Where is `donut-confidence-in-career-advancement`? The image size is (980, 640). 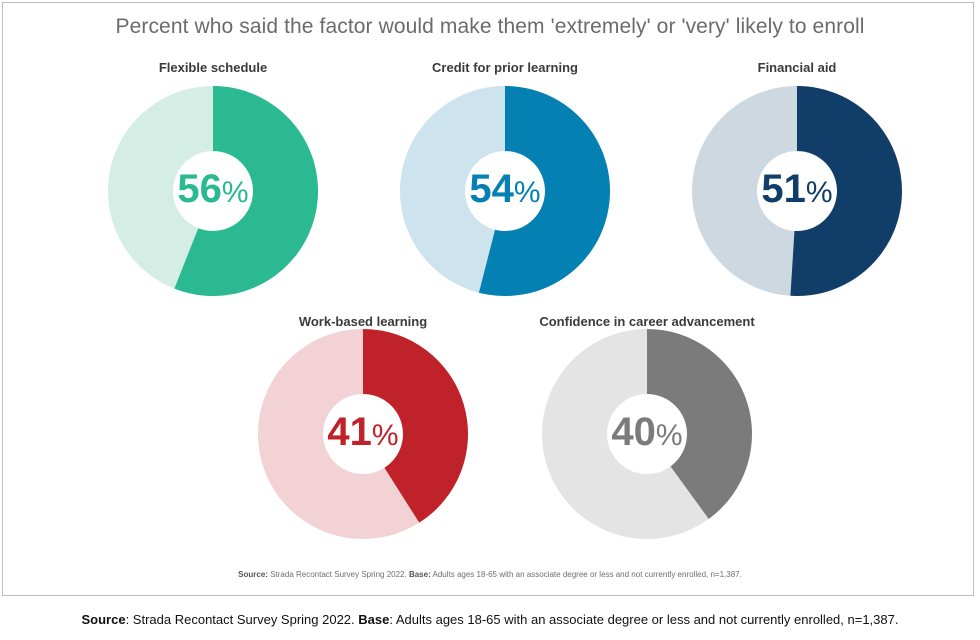 donut-confidence-in-career-advancement is located at coordinates (647, 434).